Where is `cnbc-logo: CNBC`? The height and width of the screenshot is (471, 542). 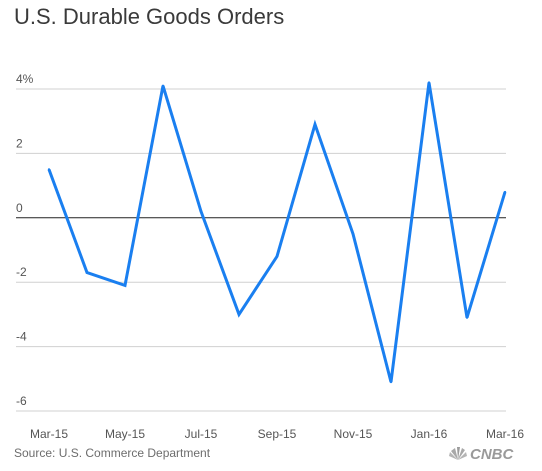
cnbc-logo: CNBC is located at coordinates (481, 454).